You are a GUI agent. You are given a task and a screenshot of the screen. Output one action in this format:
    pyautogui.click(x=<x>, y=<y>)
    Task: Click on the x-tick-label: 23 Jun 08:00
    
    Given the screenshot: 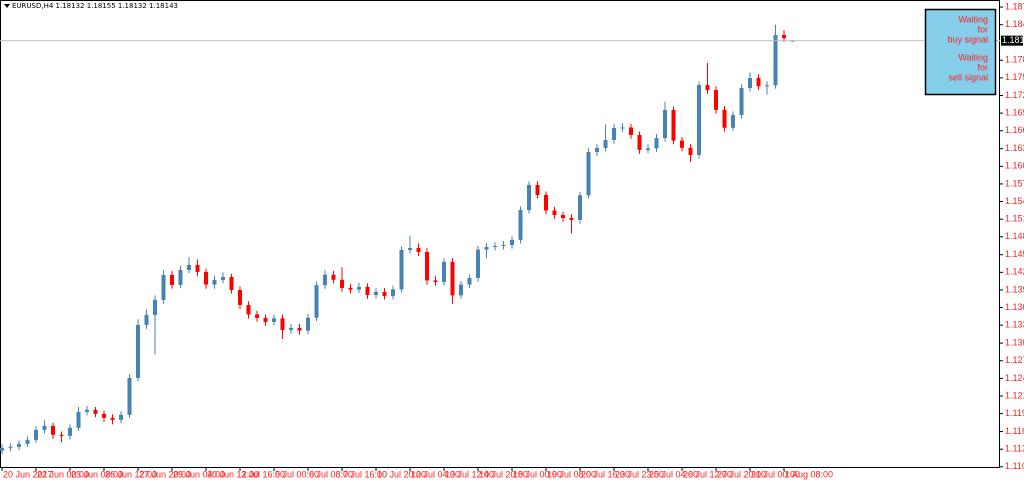 What is the action you would take?
    pyautogui.click(x=97, y=474)
    